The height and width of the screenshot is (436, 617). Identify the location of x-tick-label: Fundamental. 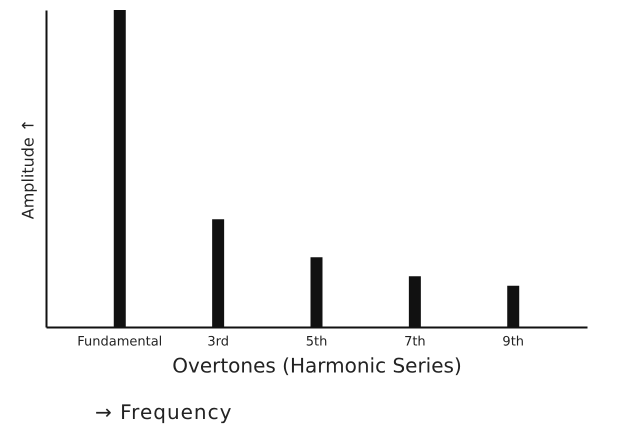
(119, 342).